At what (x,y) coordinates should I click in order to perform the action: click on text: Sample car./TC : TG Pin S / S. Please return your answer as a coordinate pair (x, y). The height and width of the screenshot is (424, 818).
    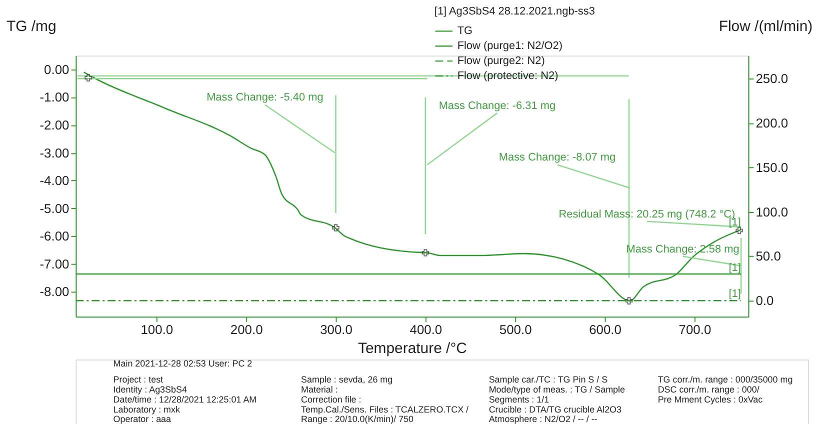
    Looking at the image, I should click on (548, 379).